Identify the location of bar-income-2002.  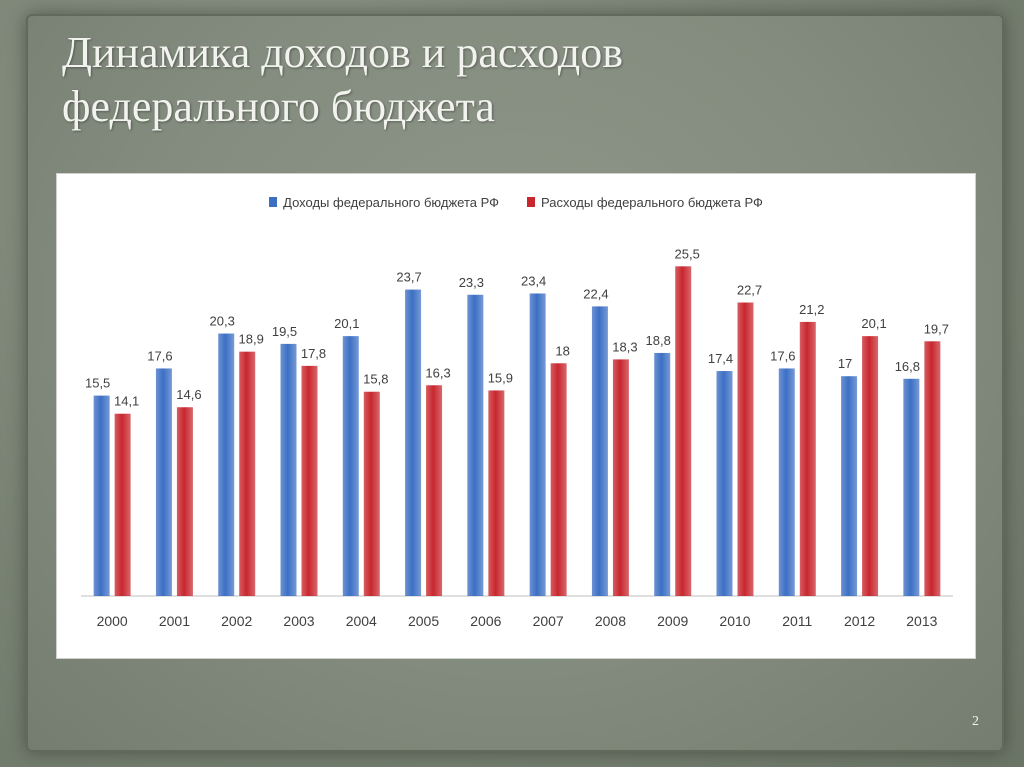
(226, 464).